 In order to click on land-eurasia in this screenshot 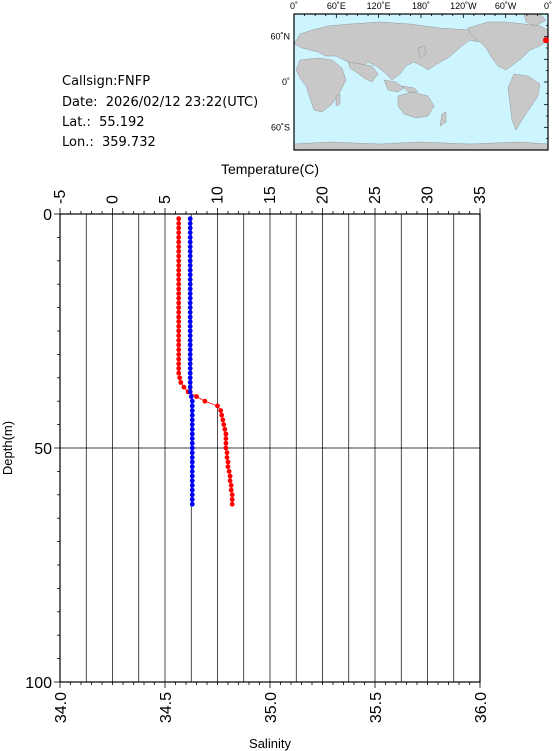, I will do `click(388, 51)`.